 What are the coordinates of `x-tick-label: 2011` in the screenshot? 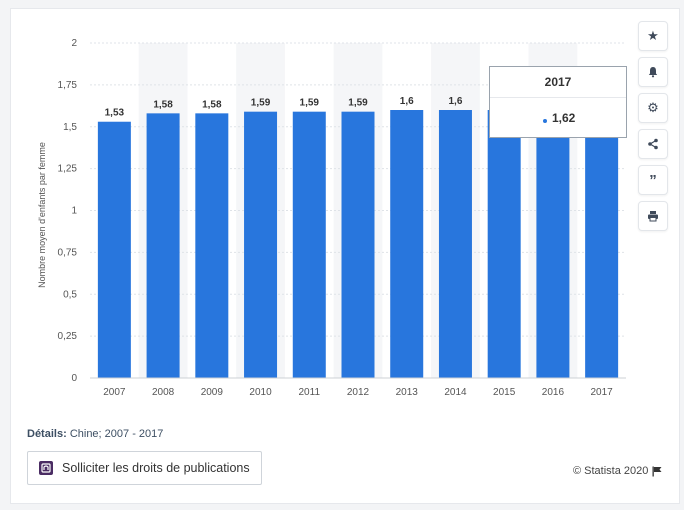 It's located at (310, 392).